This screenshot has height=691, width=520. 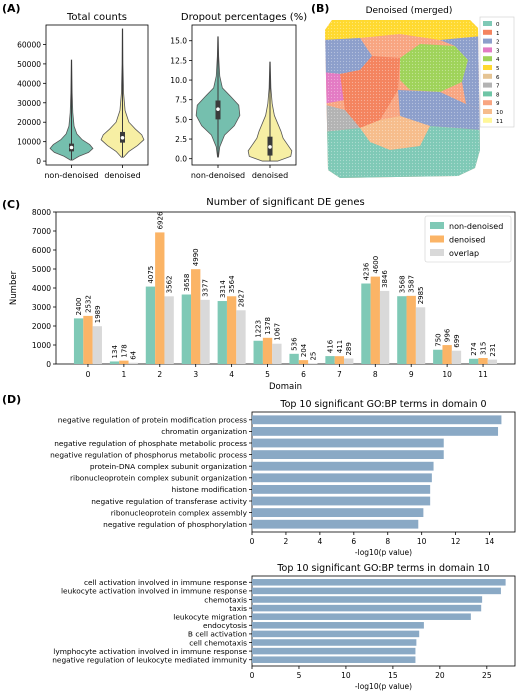 What do you see at coordinates (124, 350) in the screenshot?
I see `bar-value-label: 178` at bounding box center [124, 350].